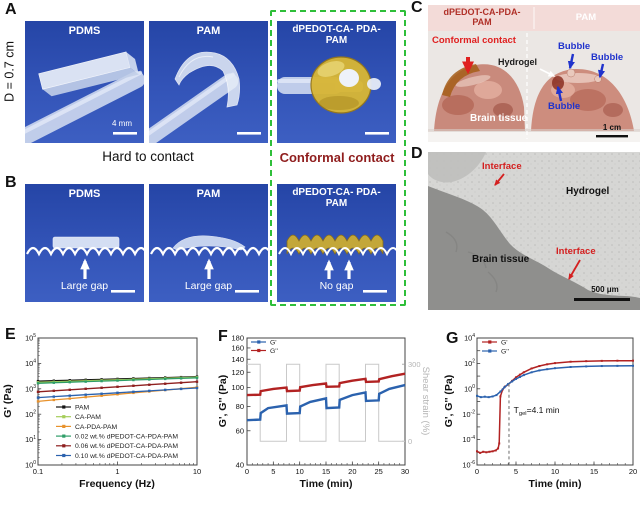  I want to click on photo-dpedot-tube: dPEDOT-CA- PDA-PAM, so click(336, 82).